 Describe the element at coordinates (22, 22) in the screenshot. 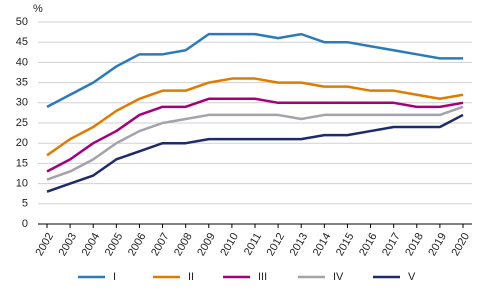

I see `y-tick-label: 50` at that location.